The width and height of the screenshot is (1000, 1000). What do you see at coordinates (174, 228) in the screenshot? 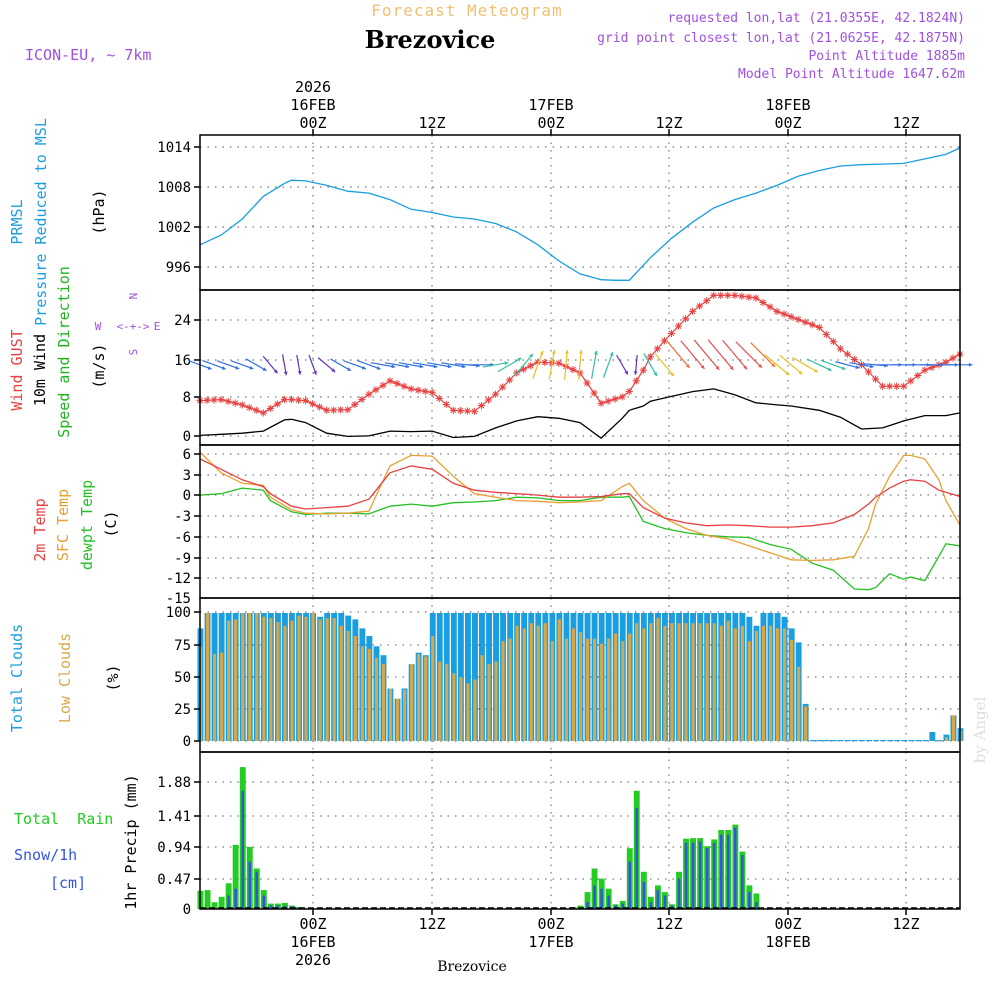
I see `ytick-p-2: 1002` at bounding box center [174, 228].